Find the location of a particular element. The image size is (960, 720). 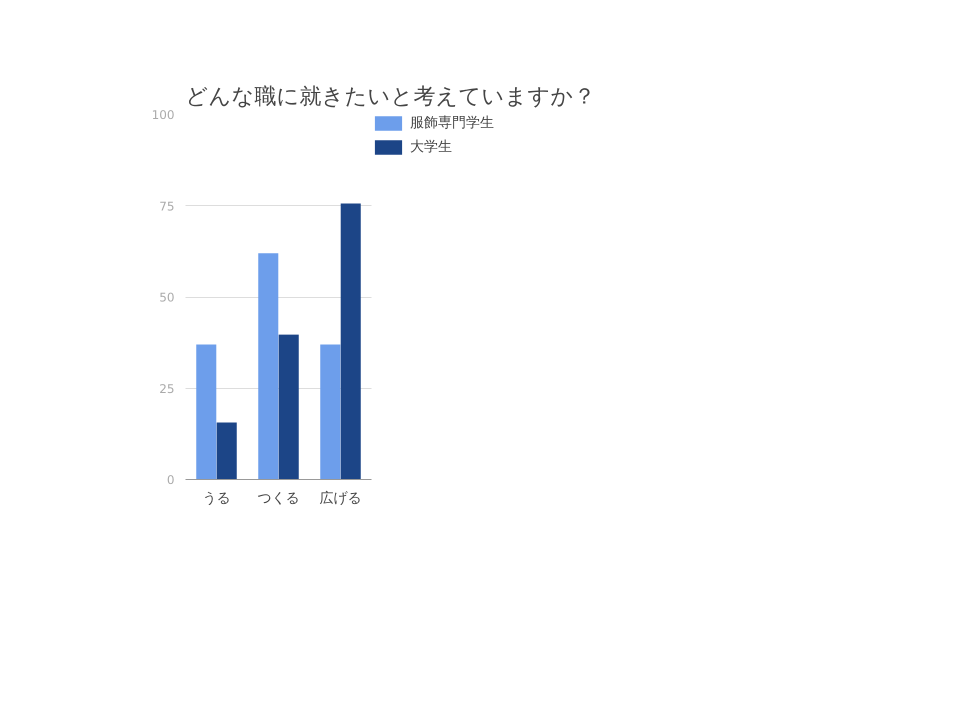

x-tick-label: うる is located at coordinates (216, 498).